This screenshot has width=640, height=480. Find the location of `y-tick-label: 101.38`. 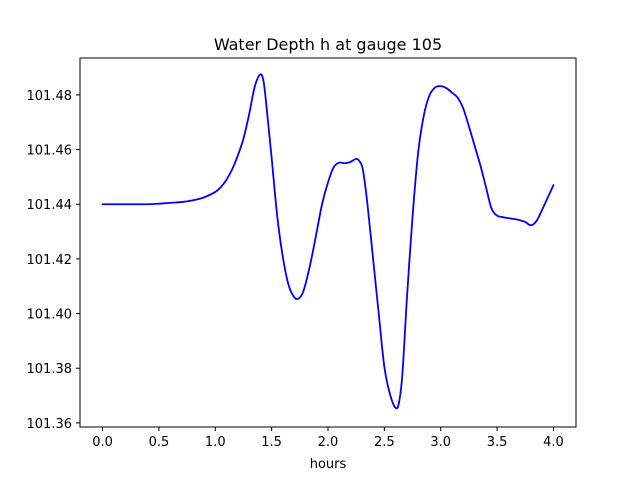

y-tick-label: 101.38 is located at coordinates (50, 369).